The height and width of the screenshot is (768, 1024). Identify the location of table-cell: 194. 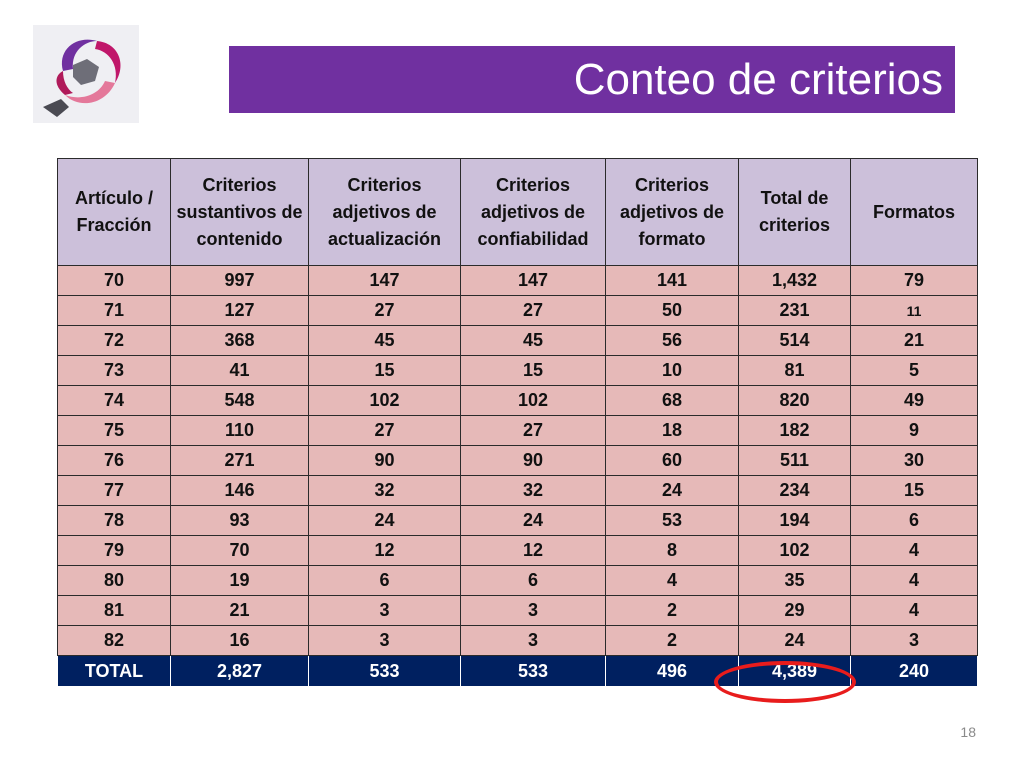
(794, 520).